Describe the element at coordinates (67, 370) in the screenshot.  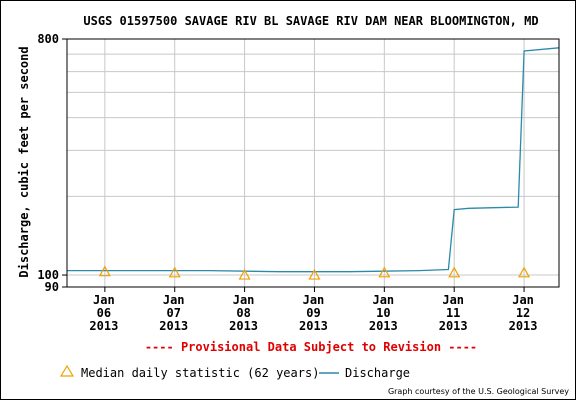
I see `legend-triangle-icon` at that location.